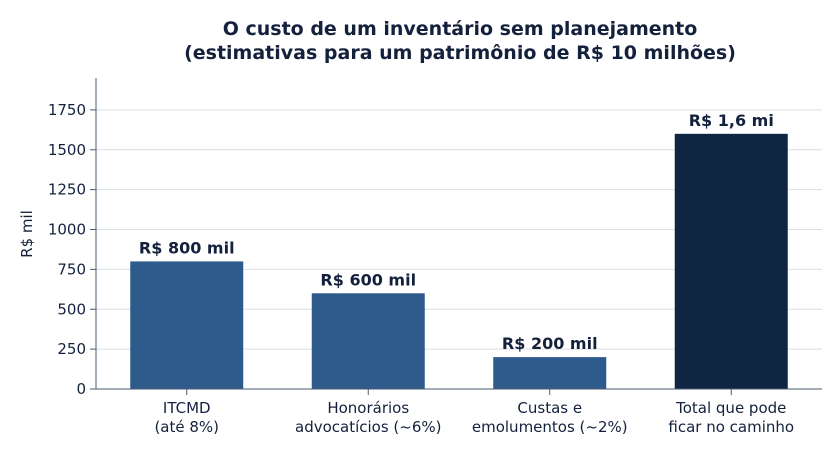 The image size is (840, 454). Describe the element at coordinates (186, 427) in the screenshot. I see `x-tick-label: (até 8%)` at that location.